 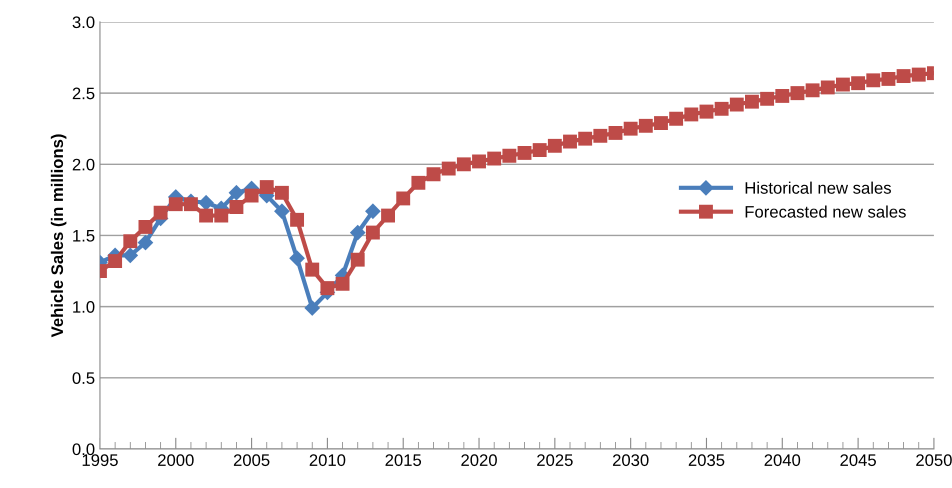 What do you see at coordinates (83, 22) in the screenshot?
I see `y-tick-label: 3.0` at bounding box center [83, 22].